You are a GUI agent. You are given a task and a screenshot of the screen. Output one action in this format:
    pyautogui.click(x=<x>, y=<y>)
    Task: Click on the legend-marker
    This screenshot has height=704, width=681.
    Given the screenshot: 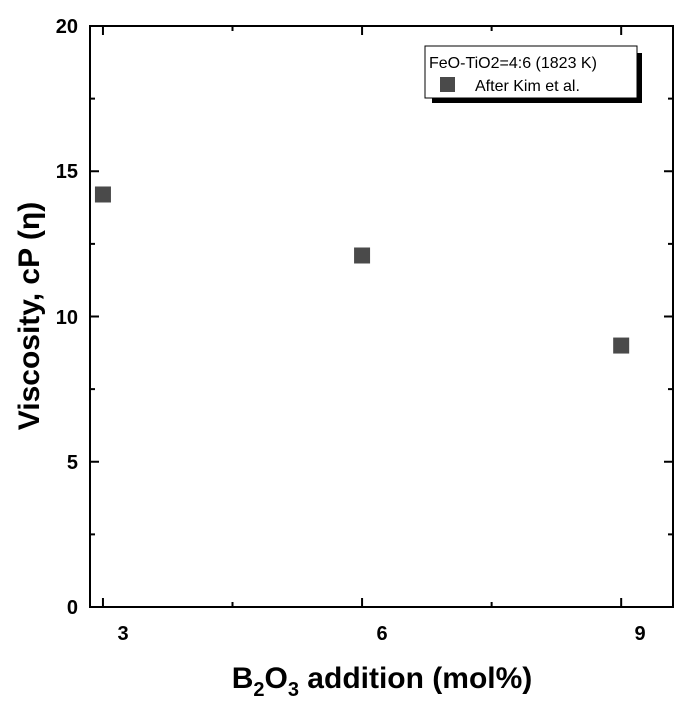 What is the action you would take?
    pyautogui.click(x=447, y=84)
    